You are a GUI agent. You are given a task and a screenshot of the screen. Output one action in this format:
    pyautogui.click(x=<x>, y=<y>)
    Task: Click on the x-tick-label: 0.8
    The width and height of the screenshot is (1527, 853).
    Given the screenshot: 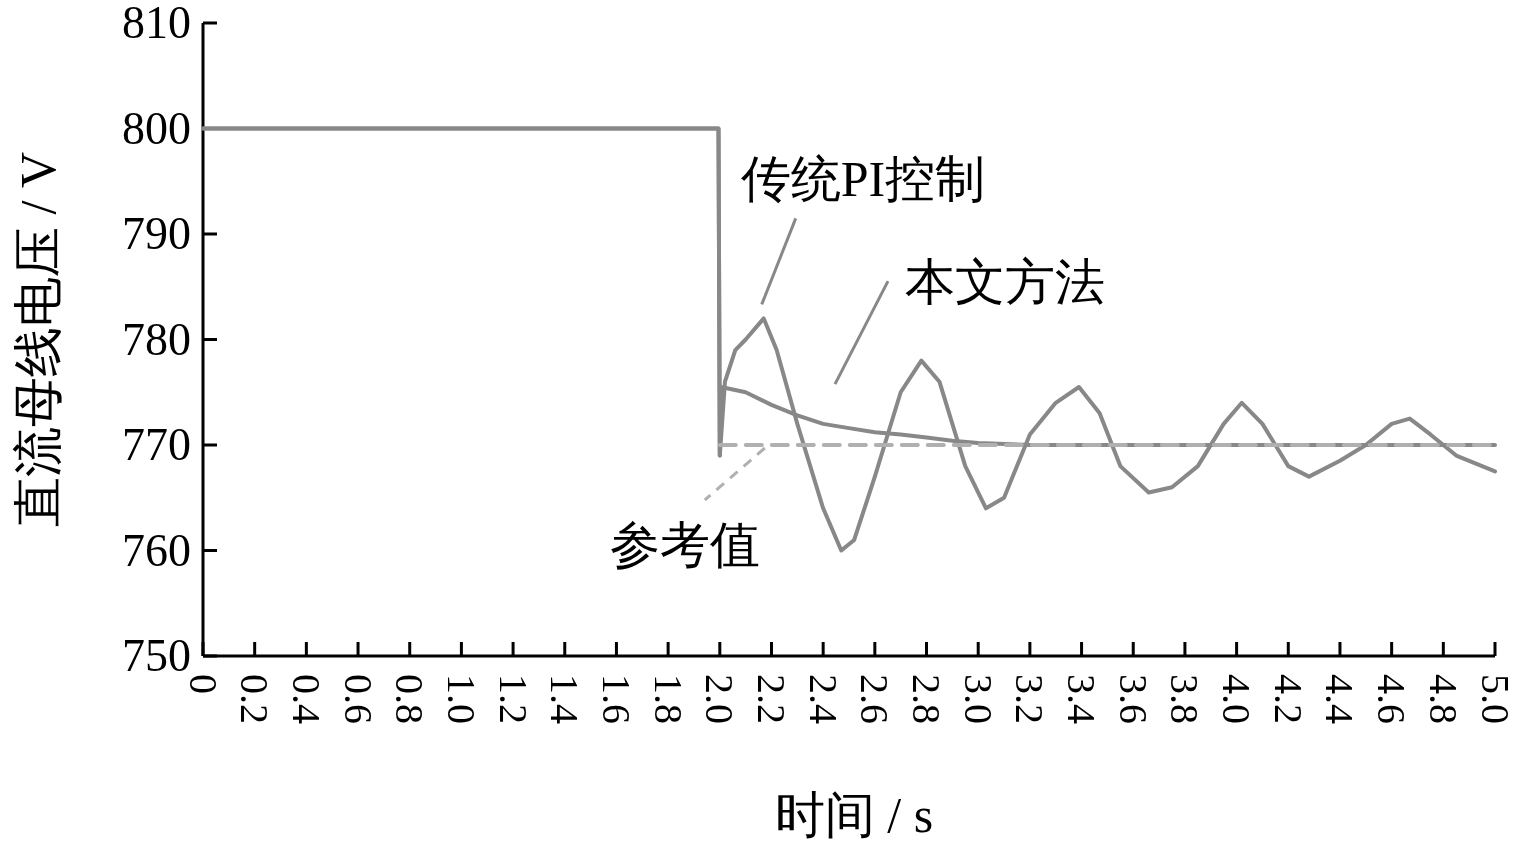 What is the action you would take?
    pyautogui.click(x=410, y=699)
    